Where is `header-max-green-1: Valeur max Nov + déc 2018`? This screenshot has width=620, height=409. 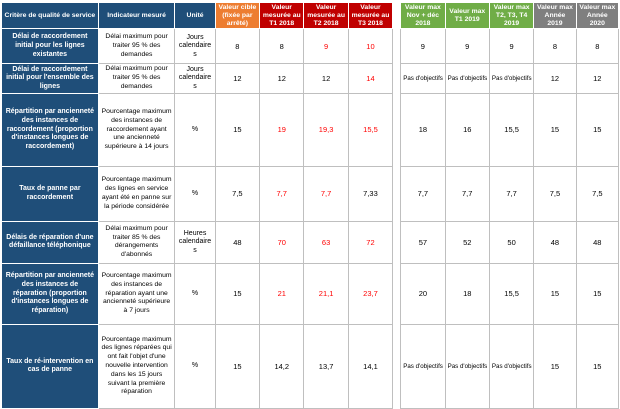 header-max-green-1: Valeur max Nov + déc 2018 is located at coordinates (423, 15).